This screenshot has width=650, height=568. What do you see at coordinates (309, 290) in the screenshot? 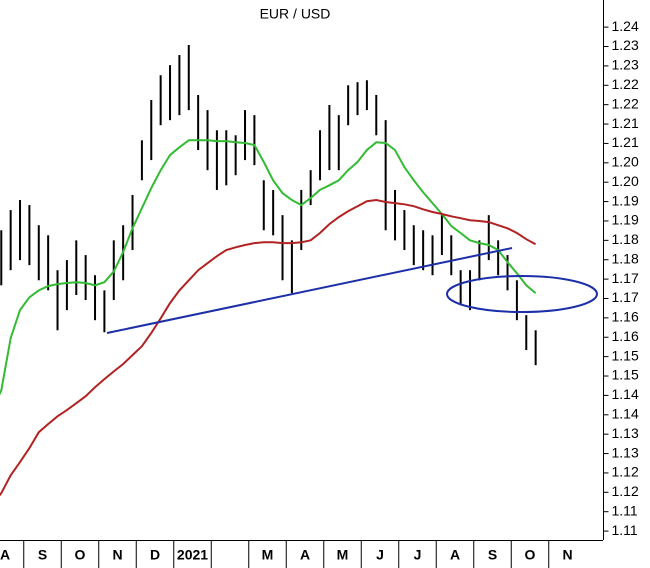
I see `trend-line` at bounding box center [309, 290].